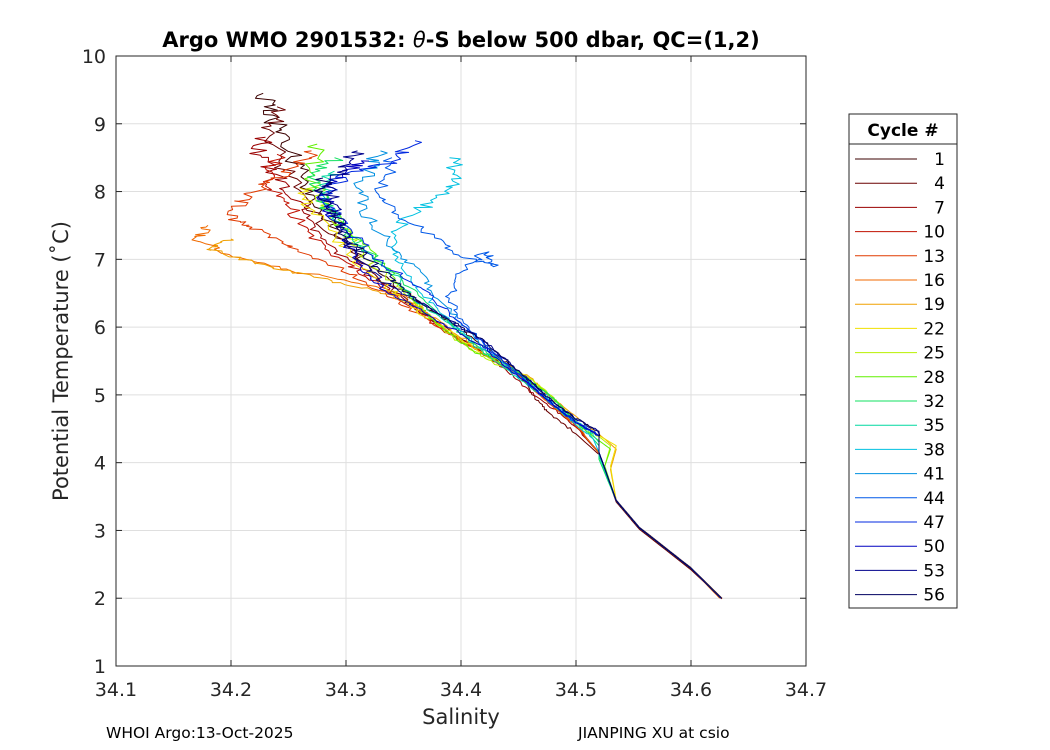  I want to click on y-tick-label: 3, so click(100, 531).